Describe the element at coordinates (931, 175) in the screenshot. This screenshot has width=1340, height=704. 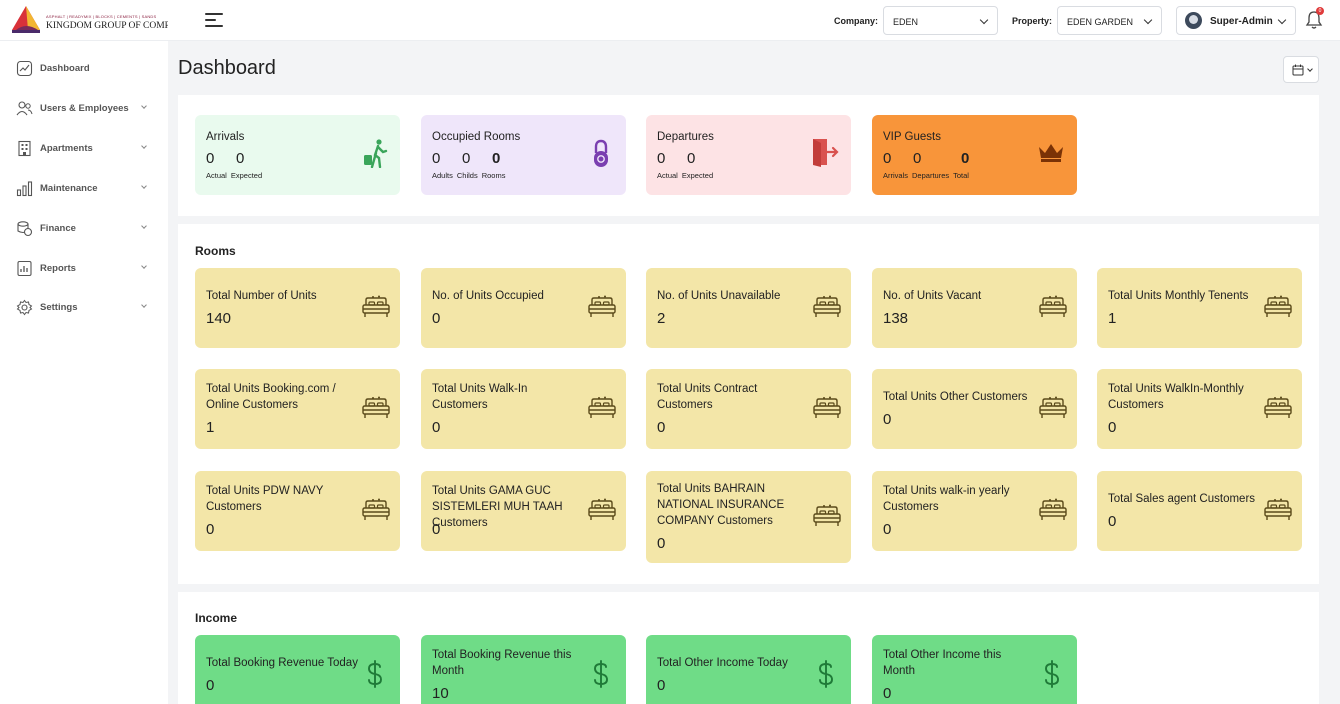
I see `stat-label: Departures` at that location.